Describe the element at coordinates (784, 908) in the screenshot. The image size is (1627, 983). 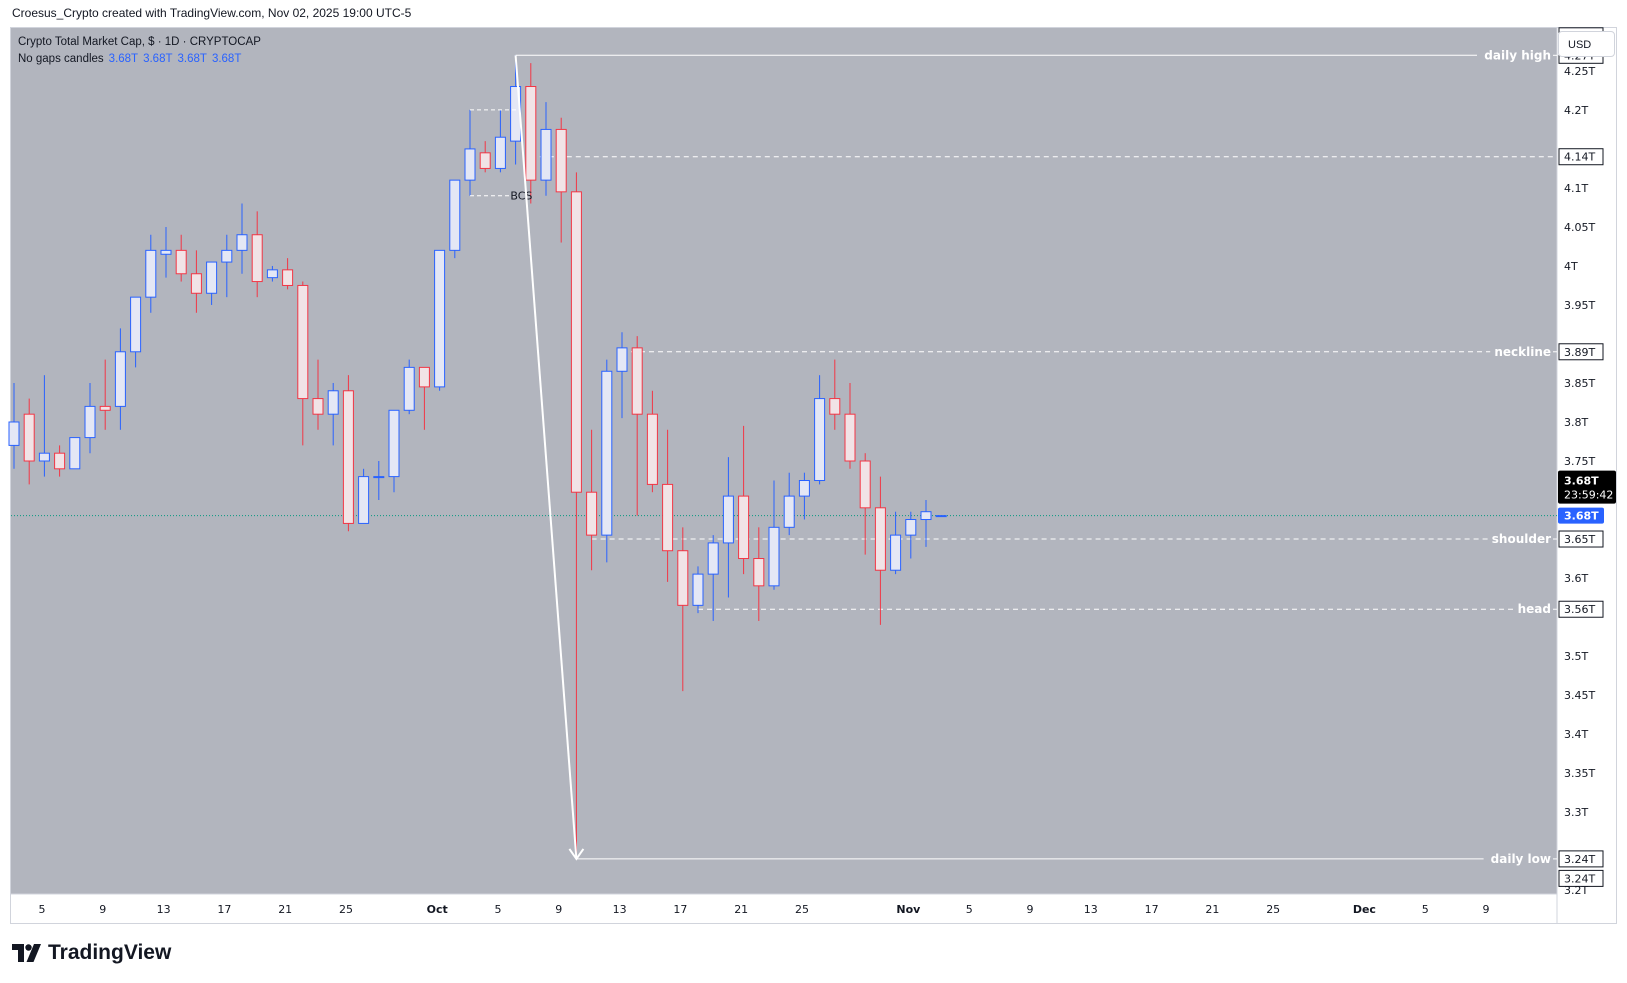
I see `time-axis` at that location.